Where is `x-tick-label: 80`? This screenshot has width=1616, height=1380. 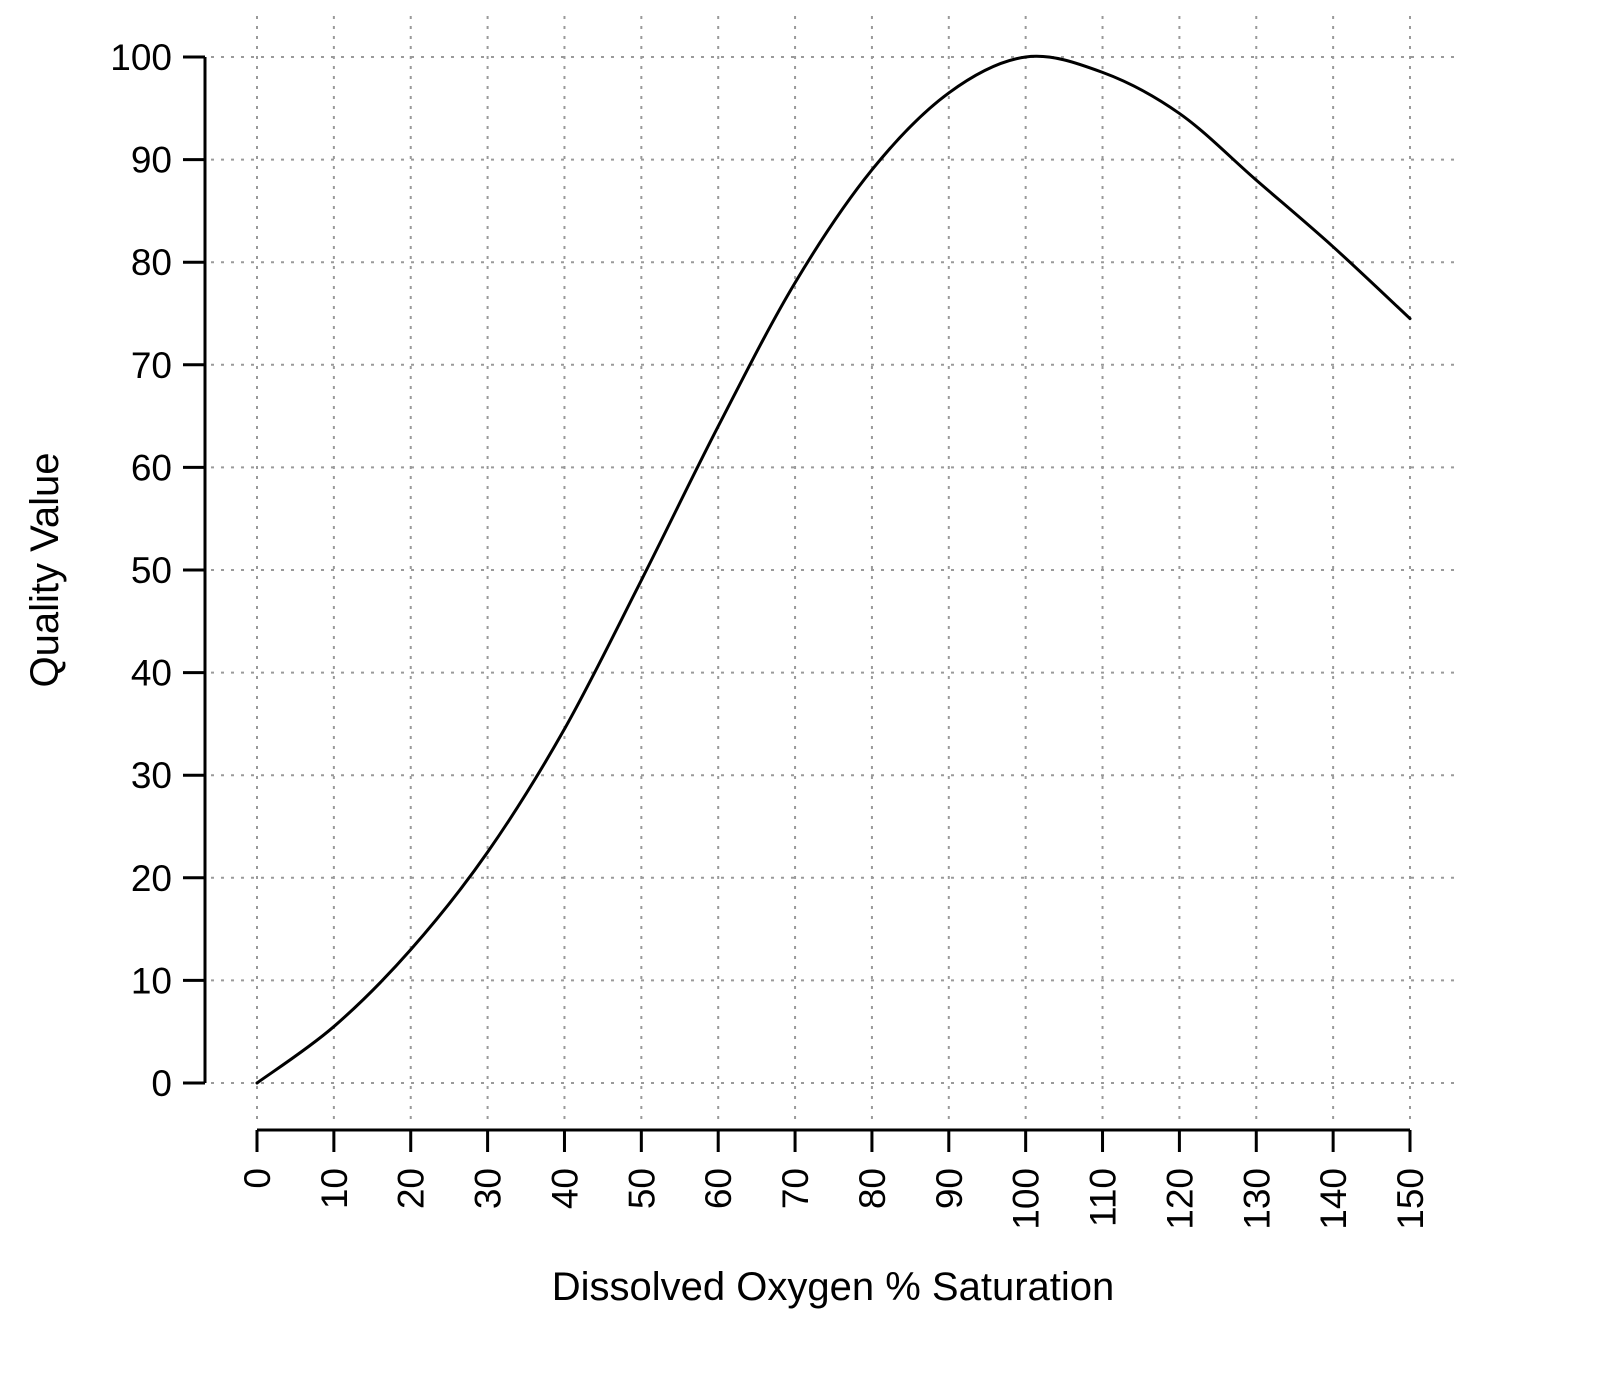 x-tick-label: 80 is located at coordinates (872, 1188).